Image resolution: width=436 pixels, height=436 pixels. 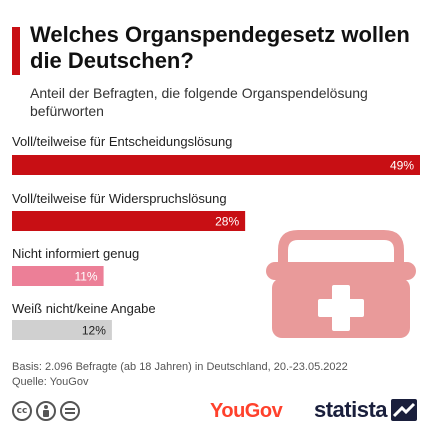 I want to click on statista-logo: statista, so click(x=366, y=410).